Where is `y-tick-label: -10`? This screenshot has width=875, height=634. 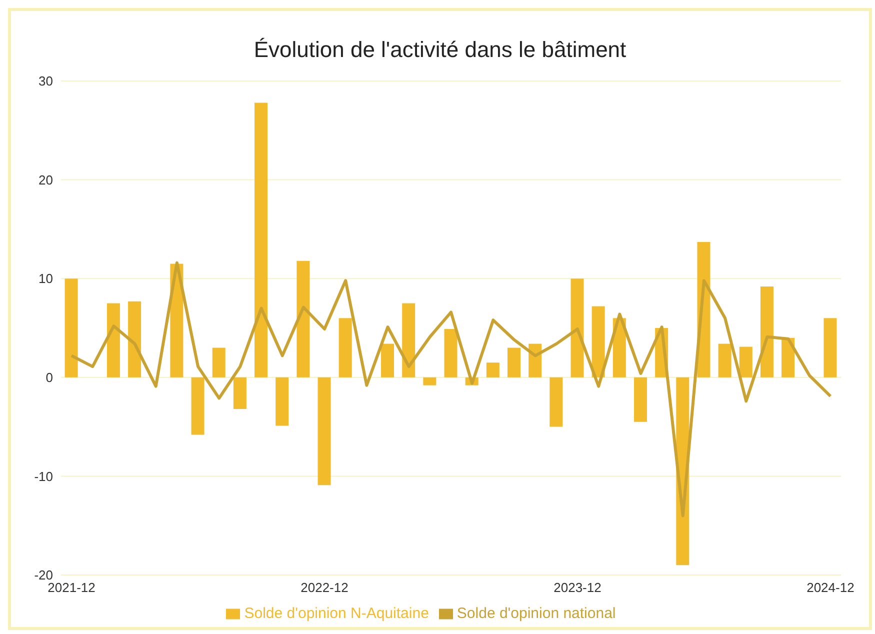 y-tick-label: -10 is located at coordinates (43, 476).